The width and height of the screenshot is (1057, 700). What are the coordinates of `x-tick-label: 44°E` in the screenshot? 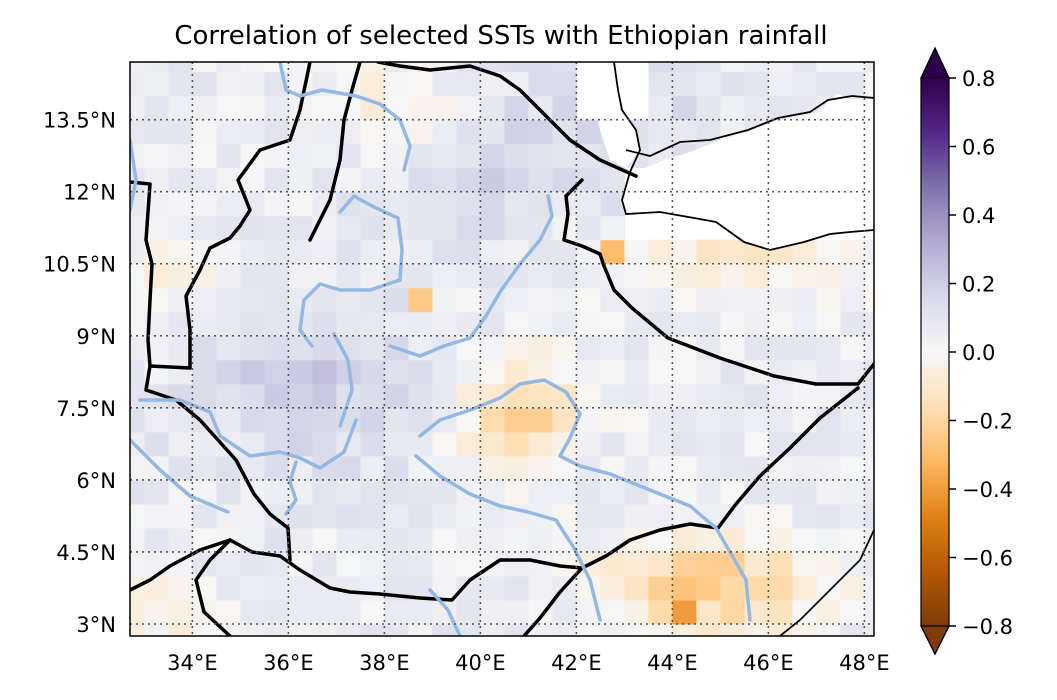 It's located at (672, 663).